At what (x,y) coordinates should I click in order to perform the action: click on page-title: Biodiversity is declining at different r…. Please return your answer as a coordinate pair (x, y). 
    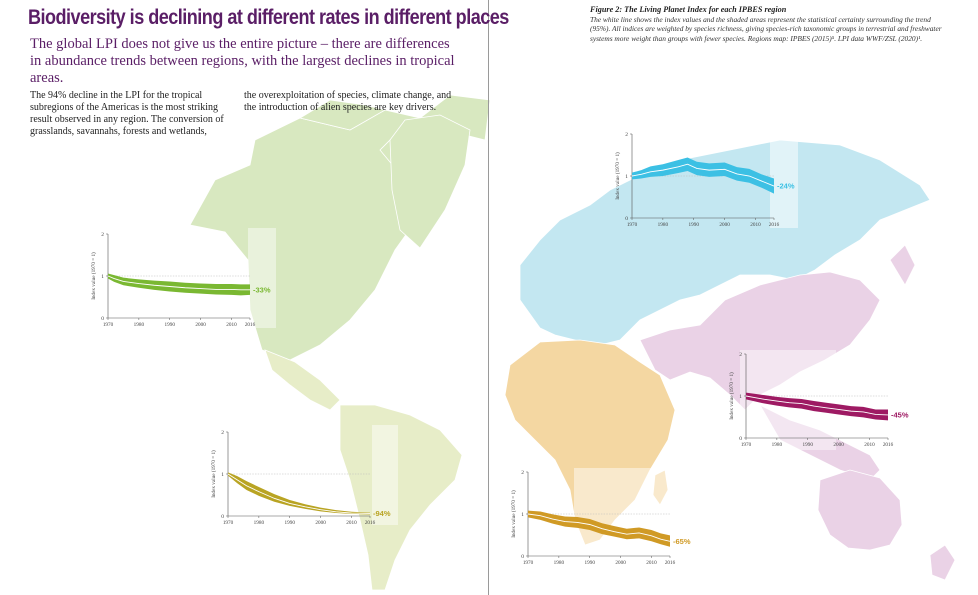
    Looking at the image, I should click on (268, 17).